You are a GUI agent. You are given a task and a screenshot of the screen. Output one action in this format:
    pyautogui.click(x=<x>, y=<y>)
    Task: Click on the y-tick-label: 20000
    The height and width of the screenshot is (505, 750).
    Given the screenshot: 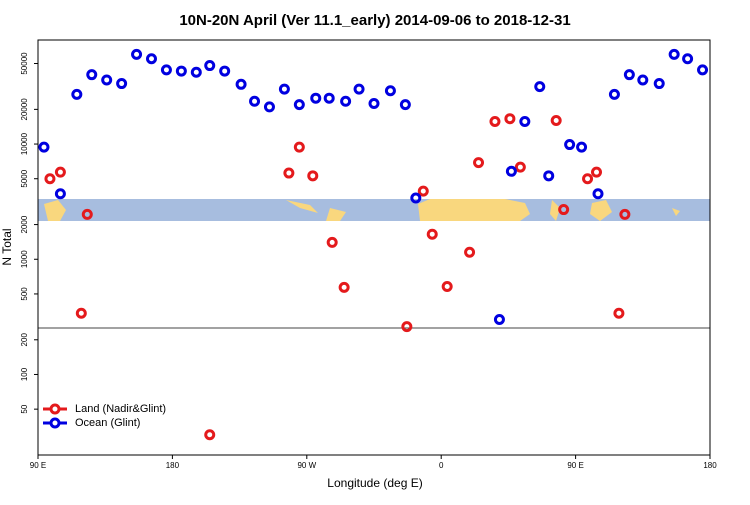 What is the action you would take?
    pyautogui.click(x=24, y=109)
    